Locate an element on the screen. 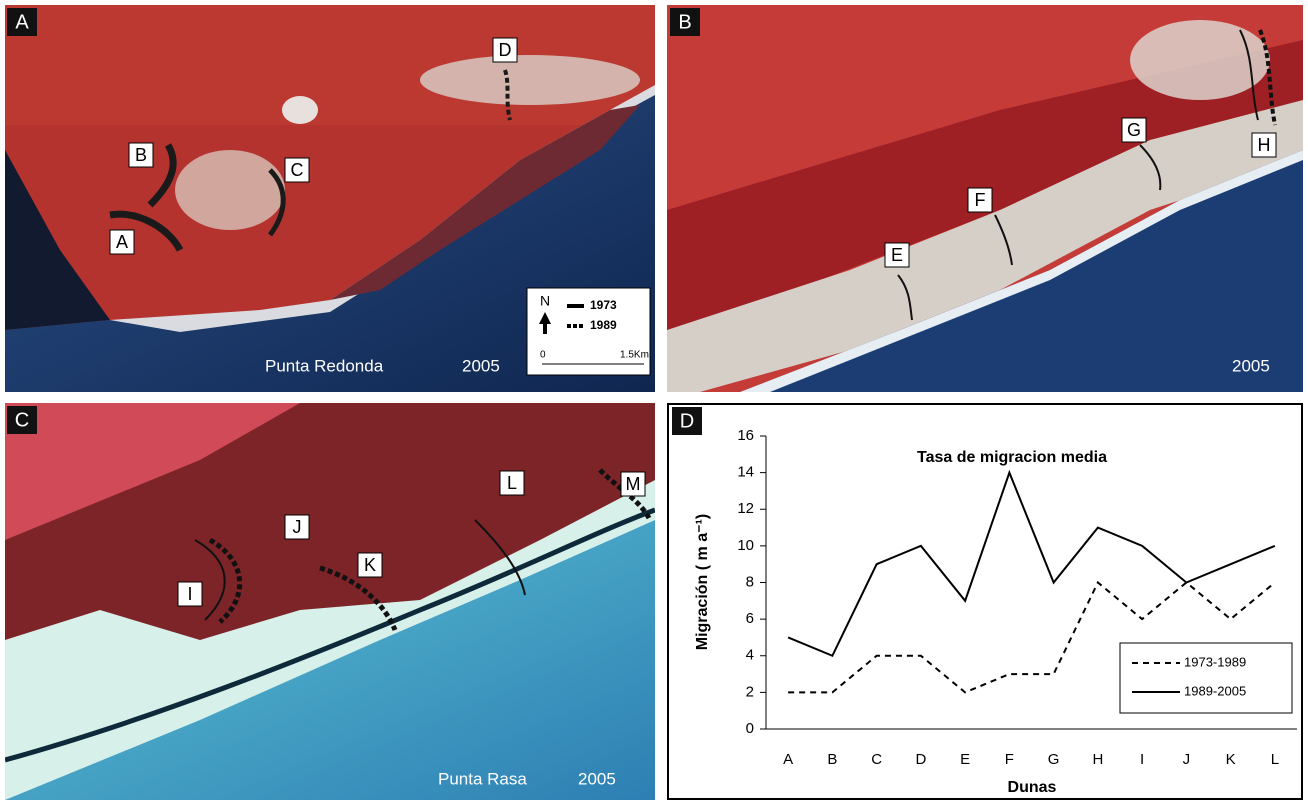 This screenshot has width=1308, height=803. legend-label: 1989 is located at coordinates (603, 325).